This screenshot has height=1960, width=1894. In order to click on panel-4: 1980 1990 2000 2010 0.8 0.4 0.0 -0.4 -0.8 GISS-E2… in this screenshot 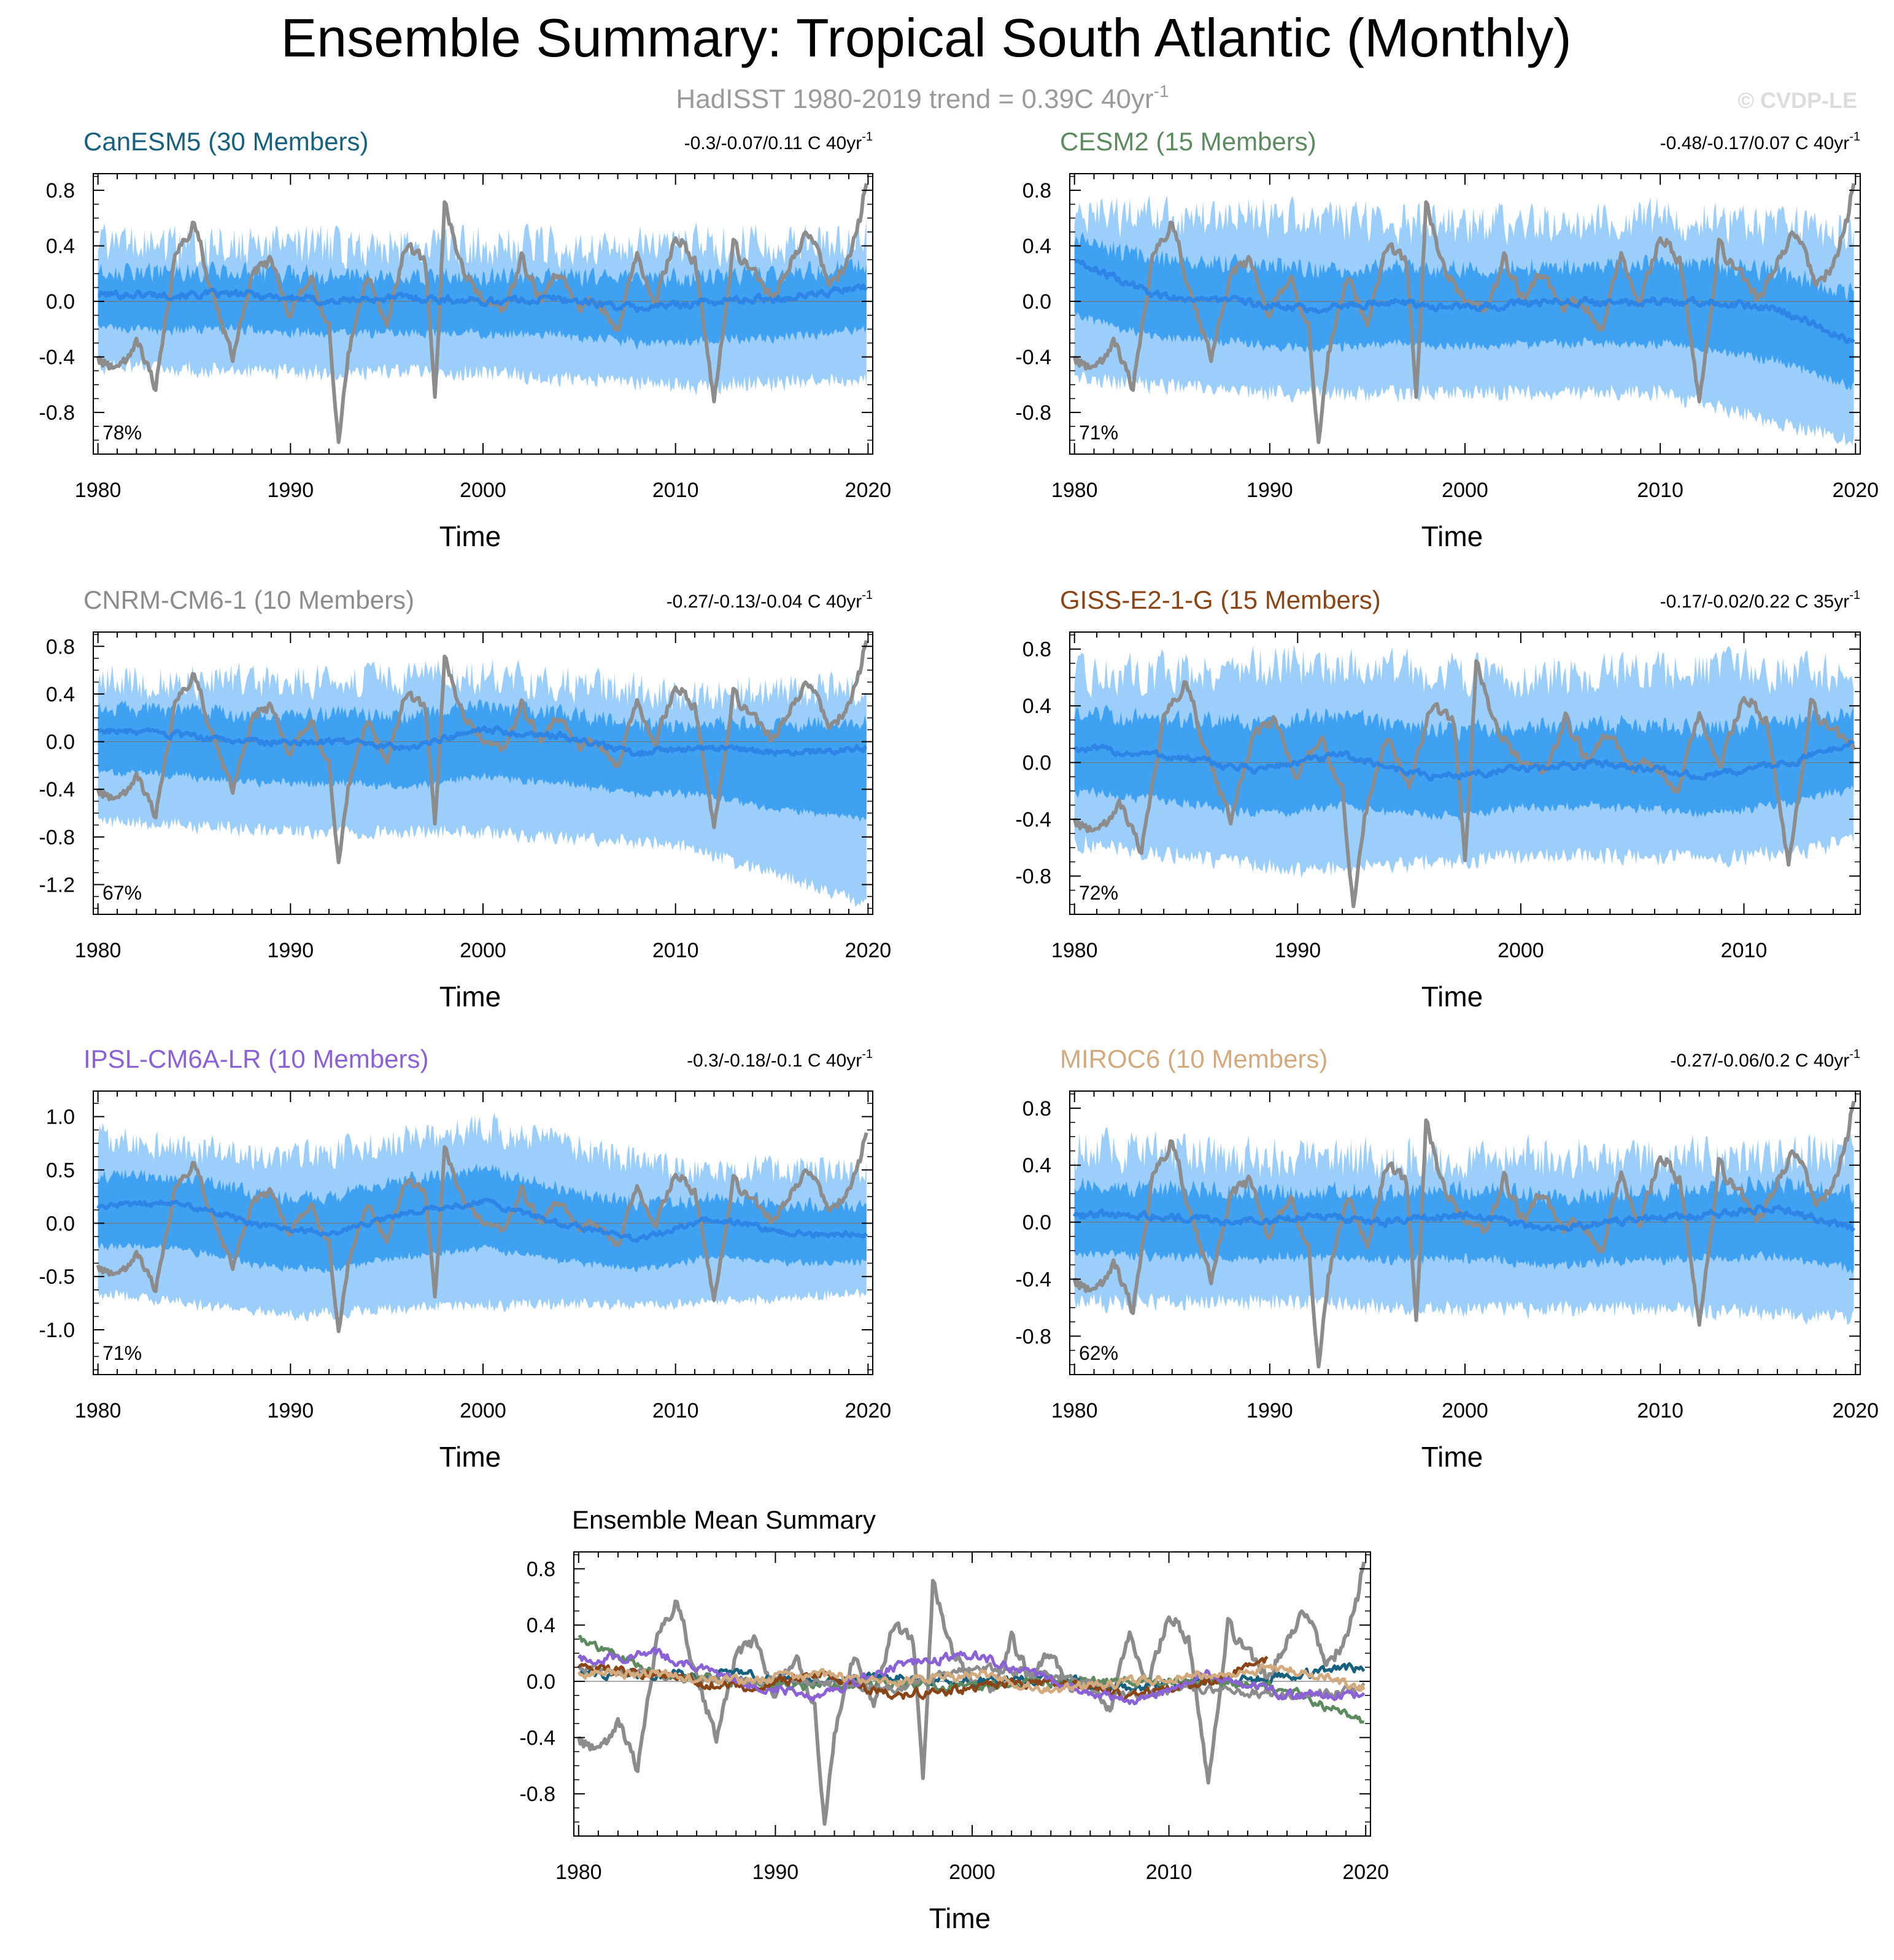, I will do `click(1438, 799)`.